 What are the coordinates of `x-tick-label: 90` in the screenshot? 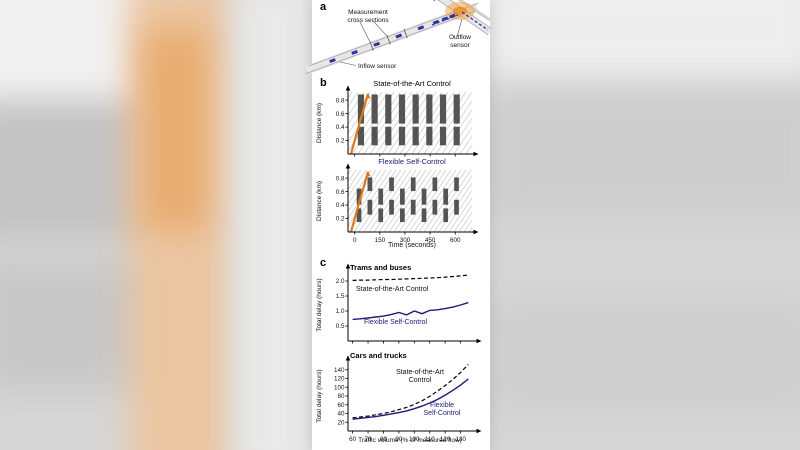 It's located at (399, 439).